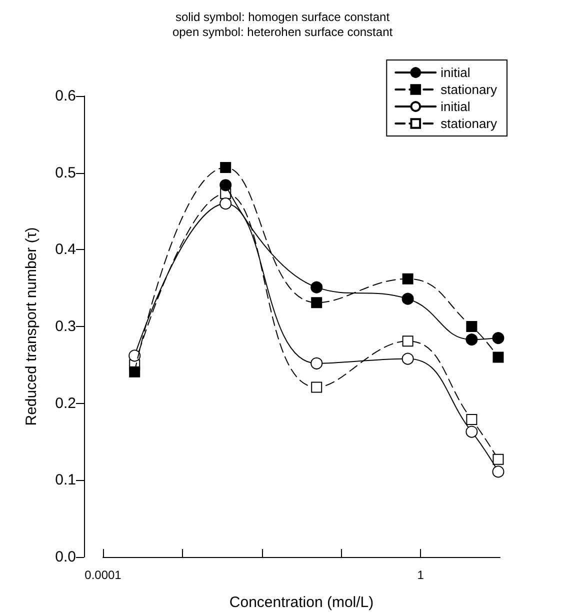 The height and width of the screenshot is (615, 565). I want to click on y-tick-label: 0.5, so click(65, 173).